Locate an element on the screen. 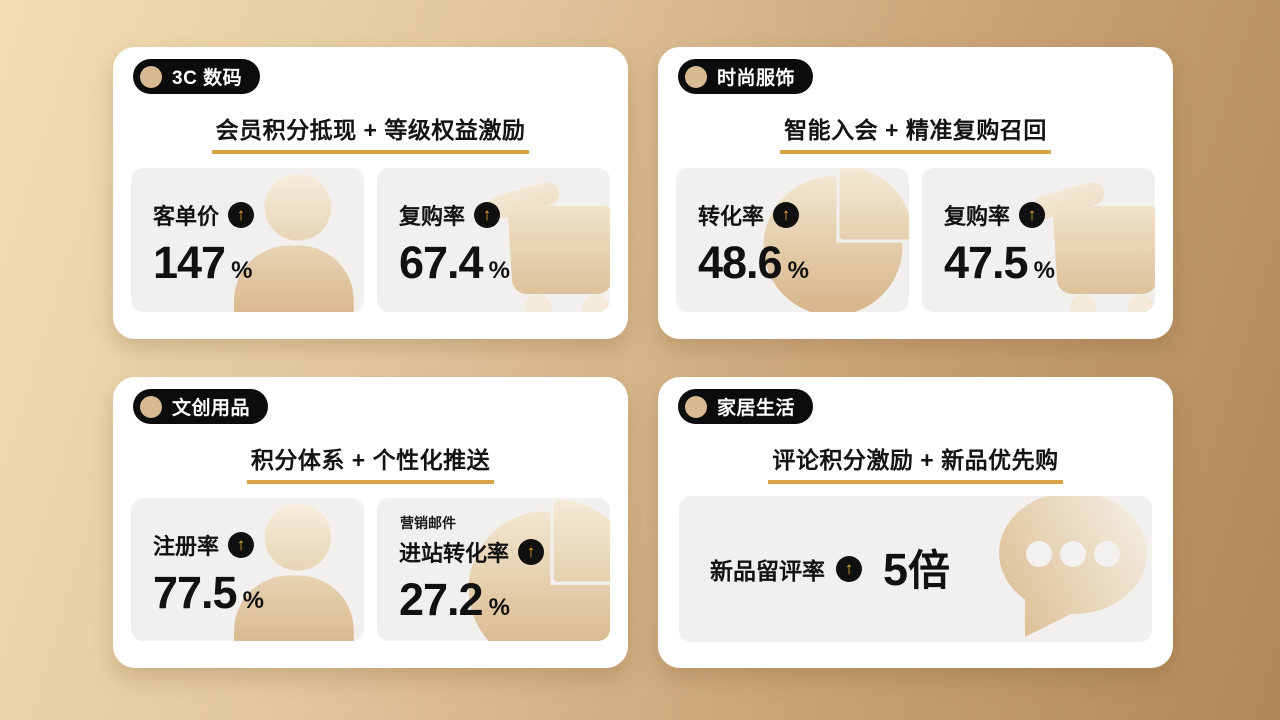  card-title: 智能入会 + 精准复购召回 is located at coordinates (915, 132).